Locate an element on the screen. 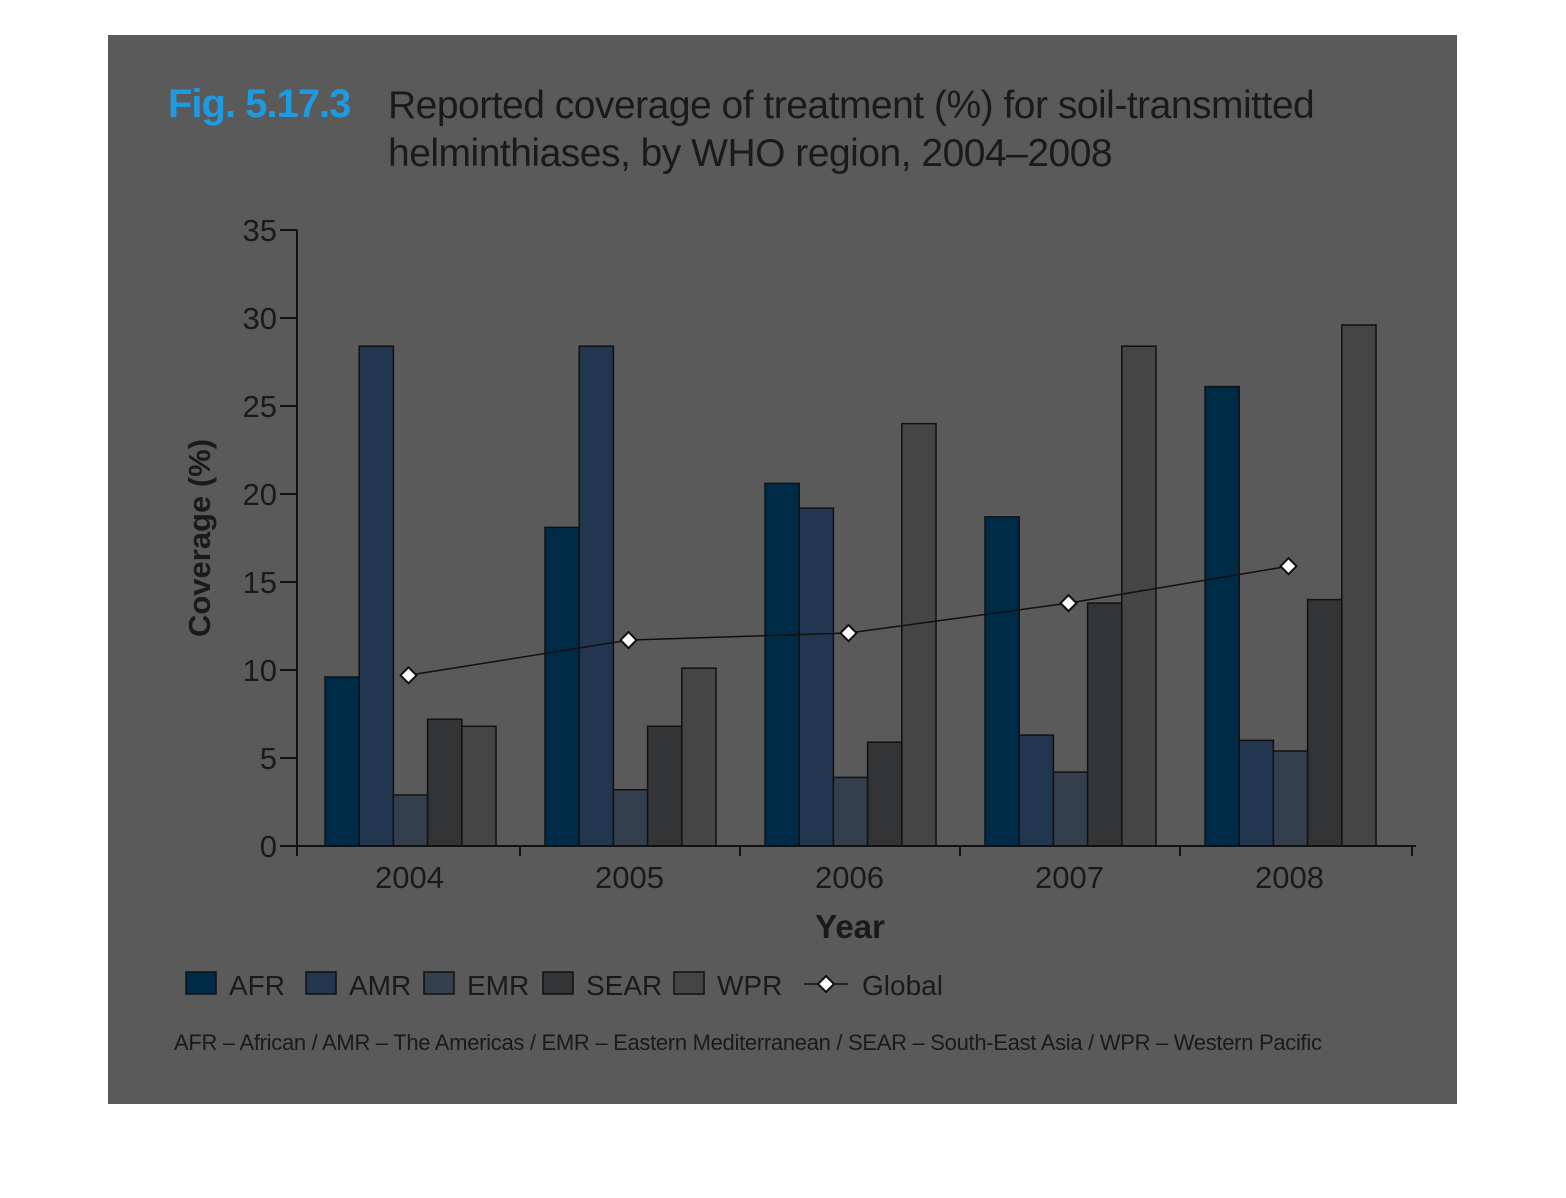 This screenshot has height=1198, width=1566. legend-label-afr: AFR is located at coordinates (257, 985).